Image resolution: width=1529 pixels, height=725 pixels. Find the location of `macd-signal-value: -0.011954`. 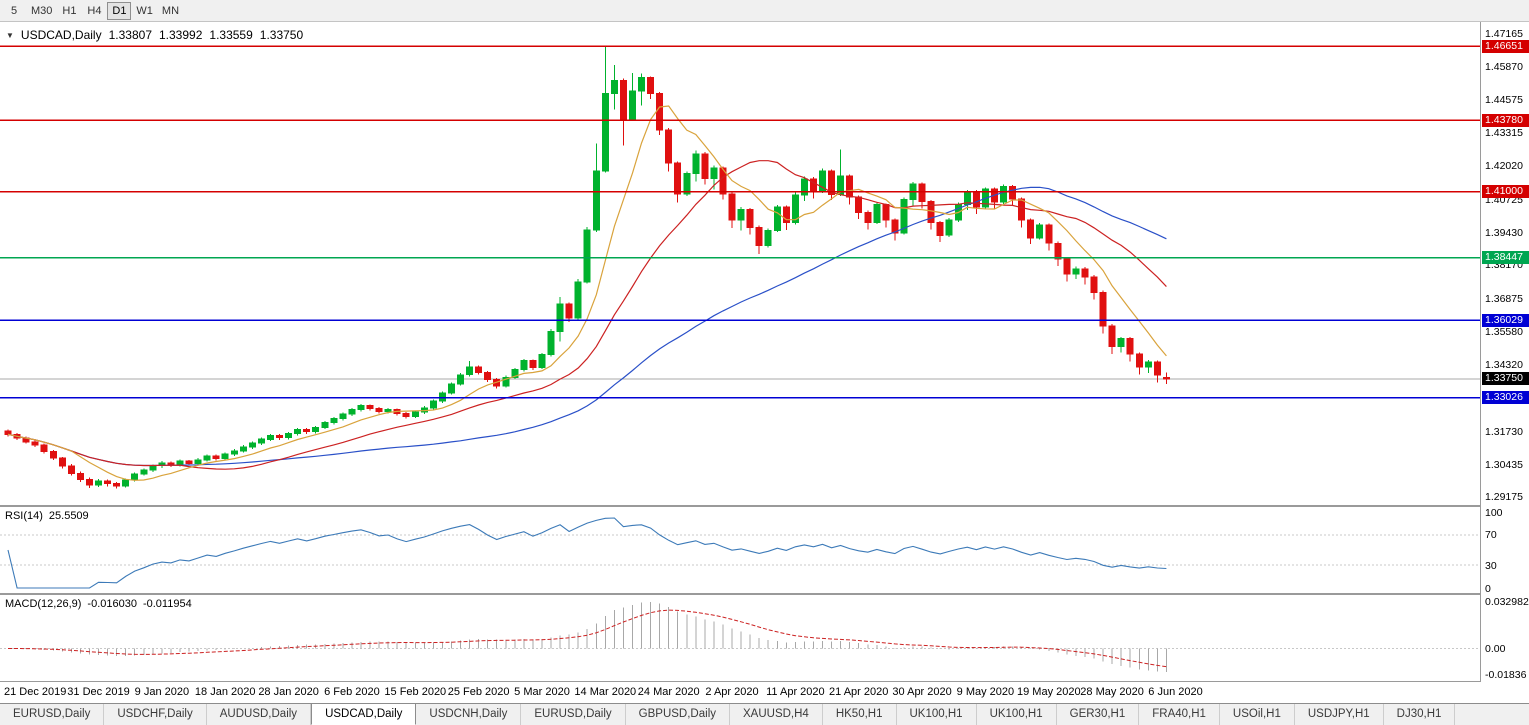

macd-signal-value: -0.011954 is located at coordinates (167, 604).